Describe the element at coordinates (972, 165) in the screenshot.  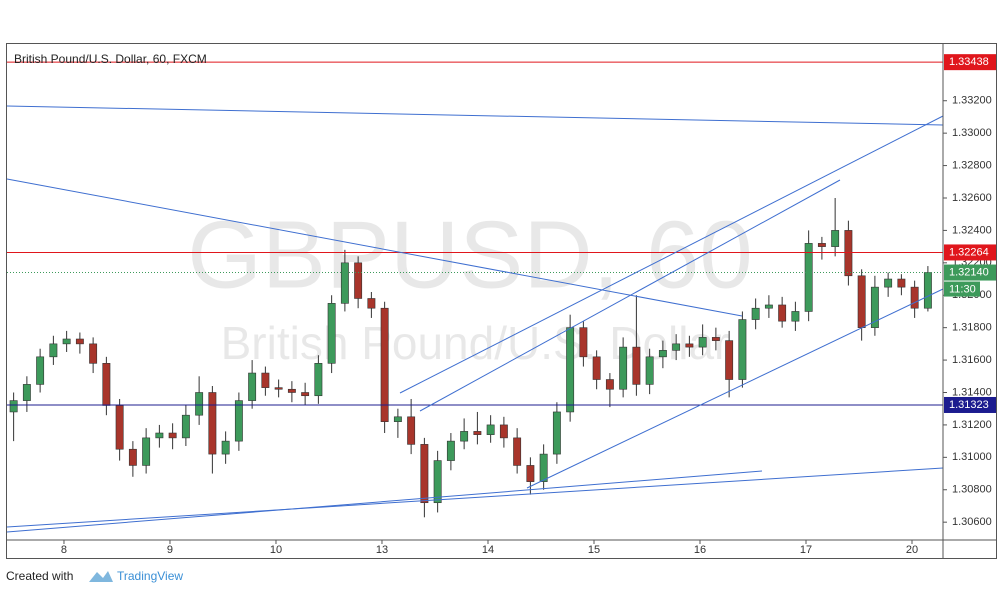
I see `y-tick-label: 1.32800` at that location.